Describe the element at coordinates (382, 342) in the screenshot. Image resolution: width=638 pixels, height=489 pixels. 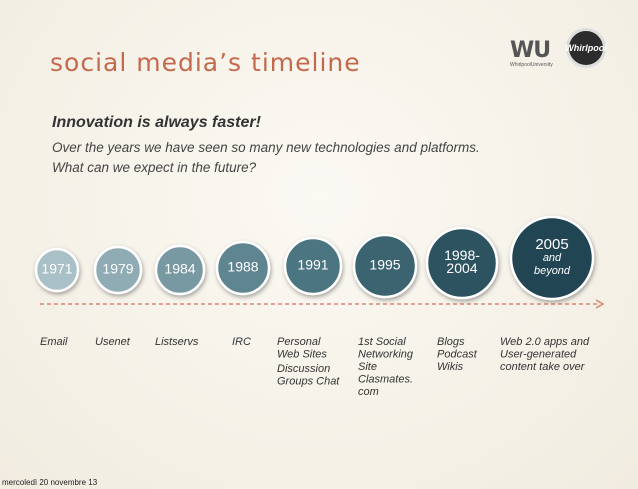
I see `event-label: 1st Social` at that location.